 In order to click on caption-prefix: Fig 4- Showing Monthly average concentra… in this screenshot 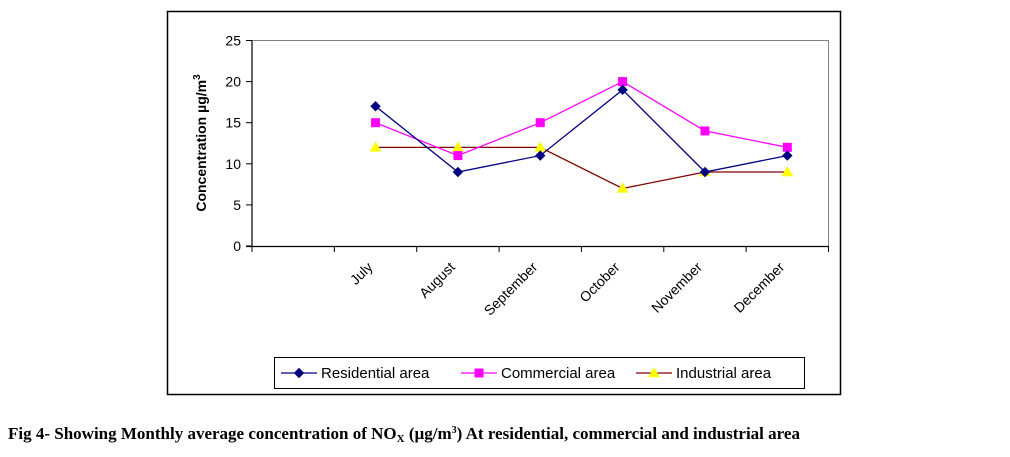, I will do `click(202, 433)`.